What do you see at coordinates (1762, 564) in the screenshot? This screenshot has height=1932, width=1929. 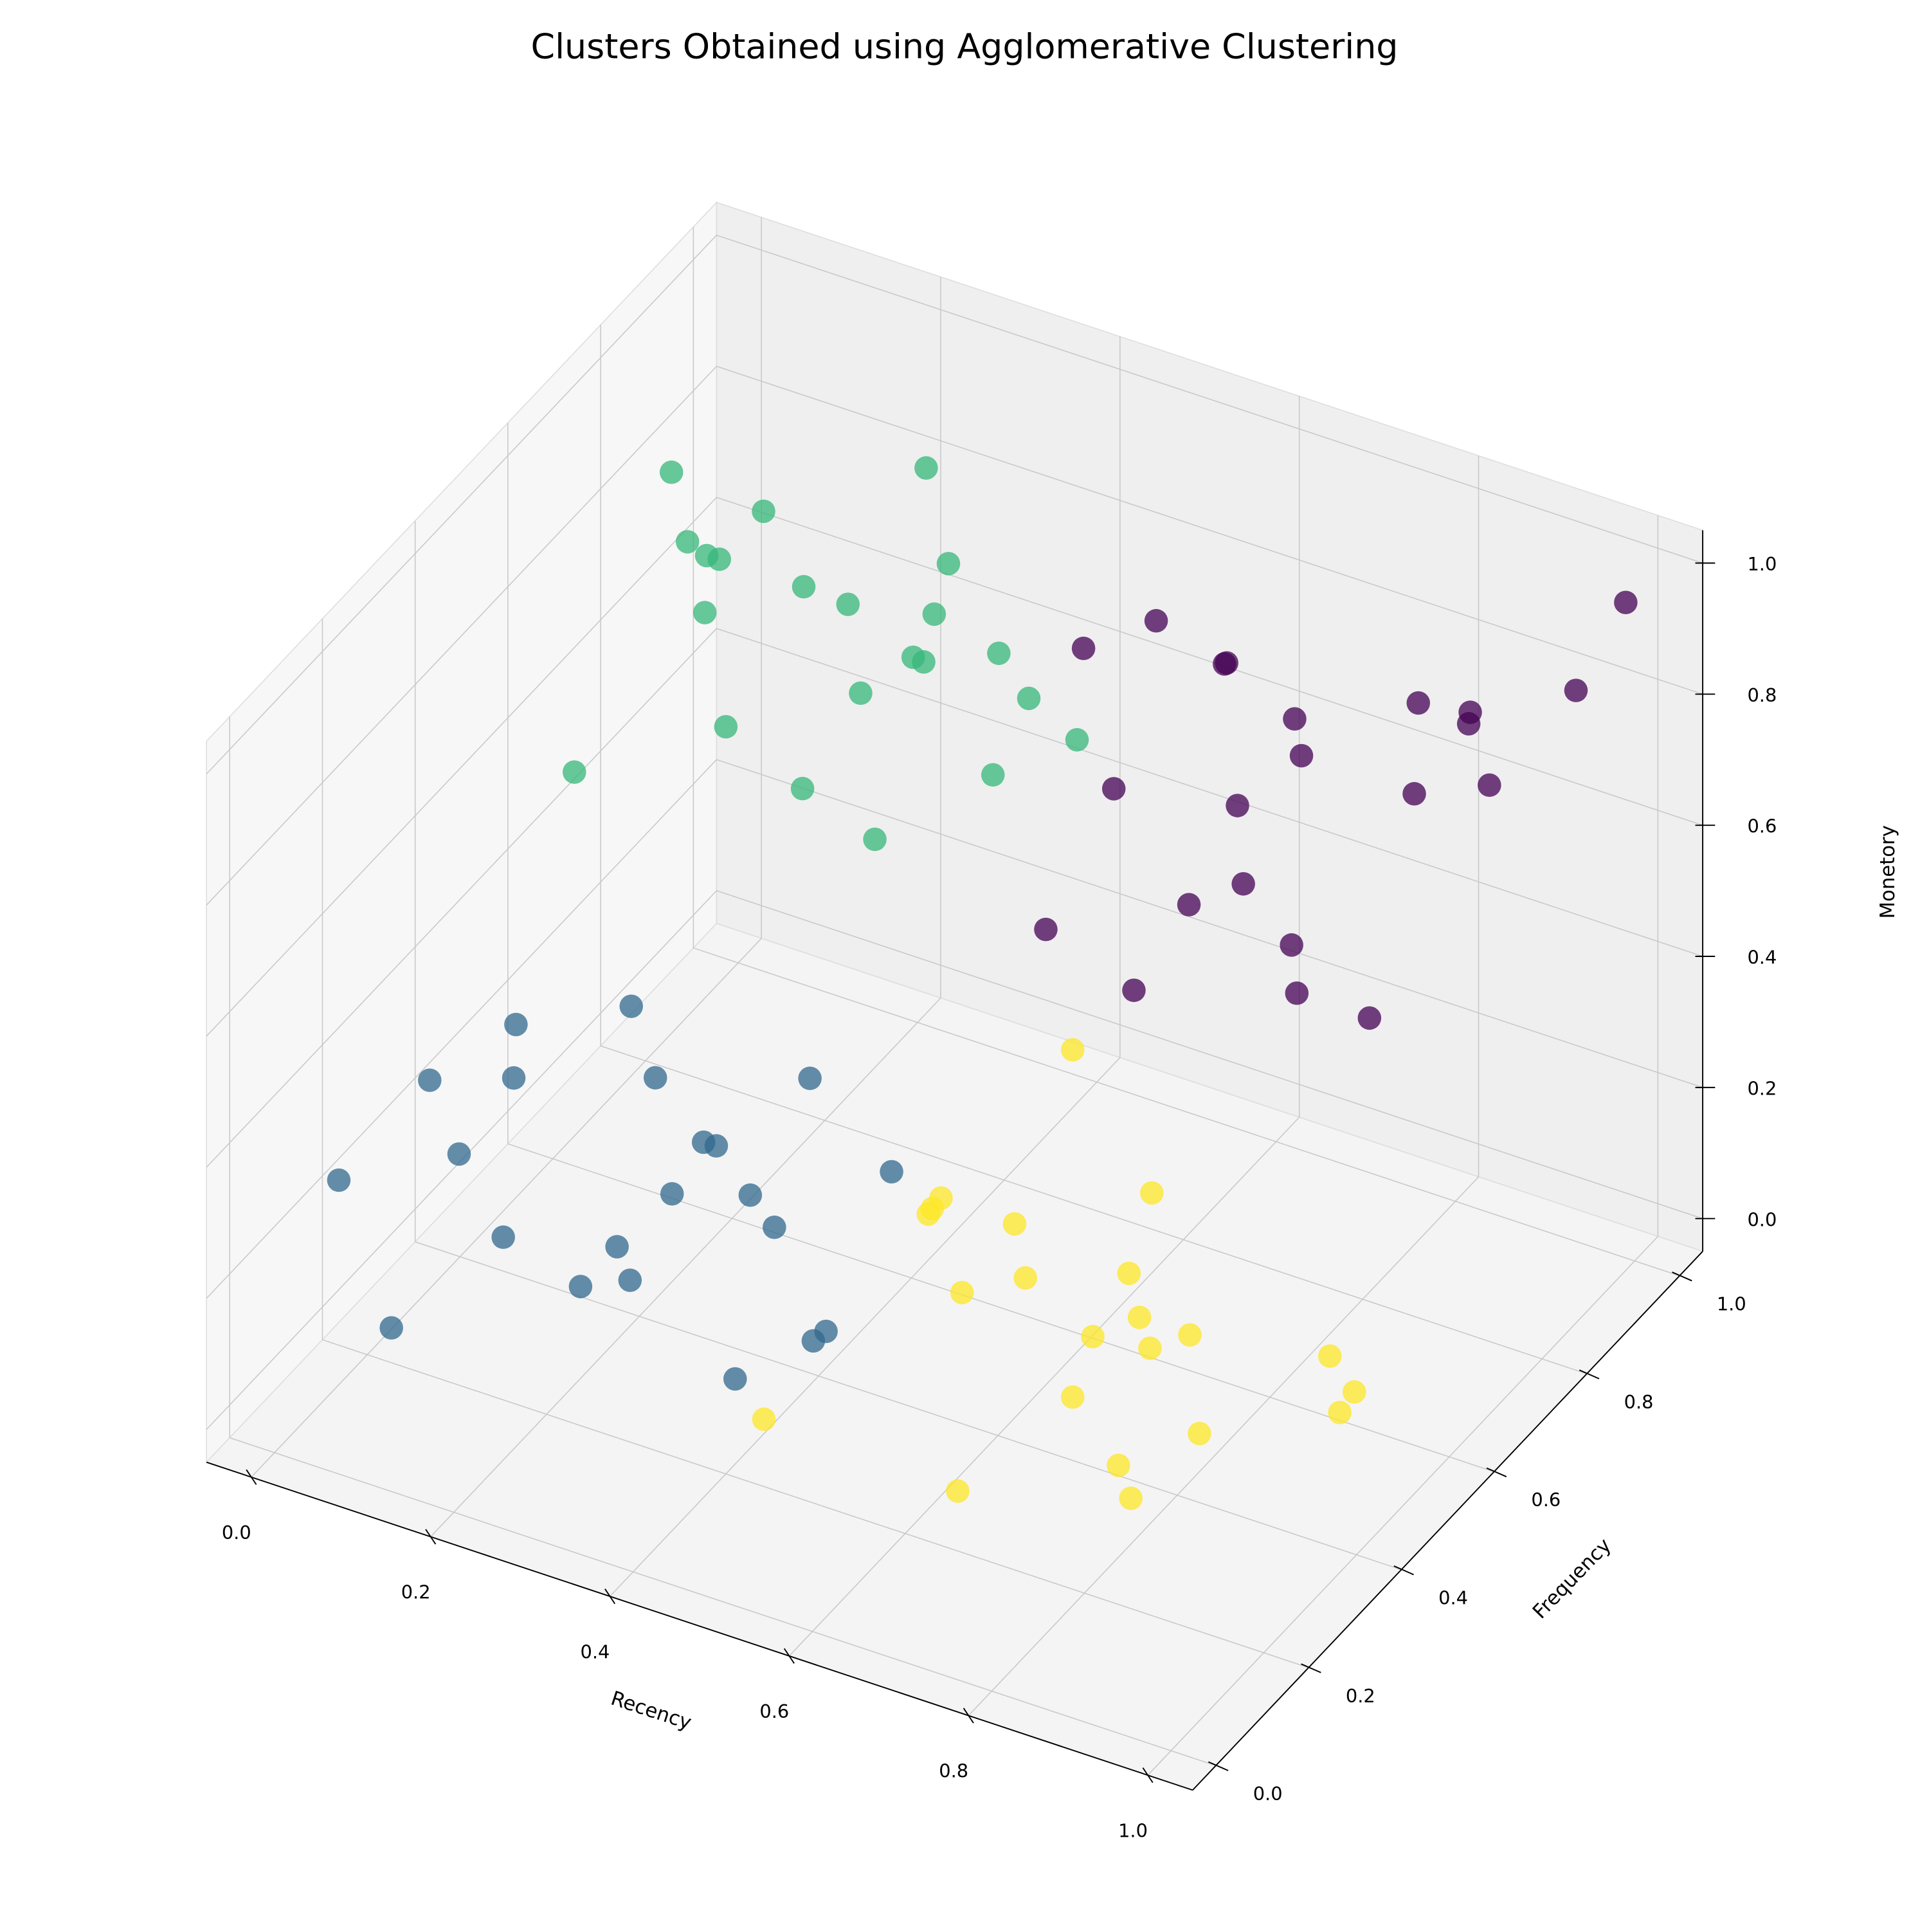 I see `z-tick-label: 1.0` at bounding box center [1762, 564].